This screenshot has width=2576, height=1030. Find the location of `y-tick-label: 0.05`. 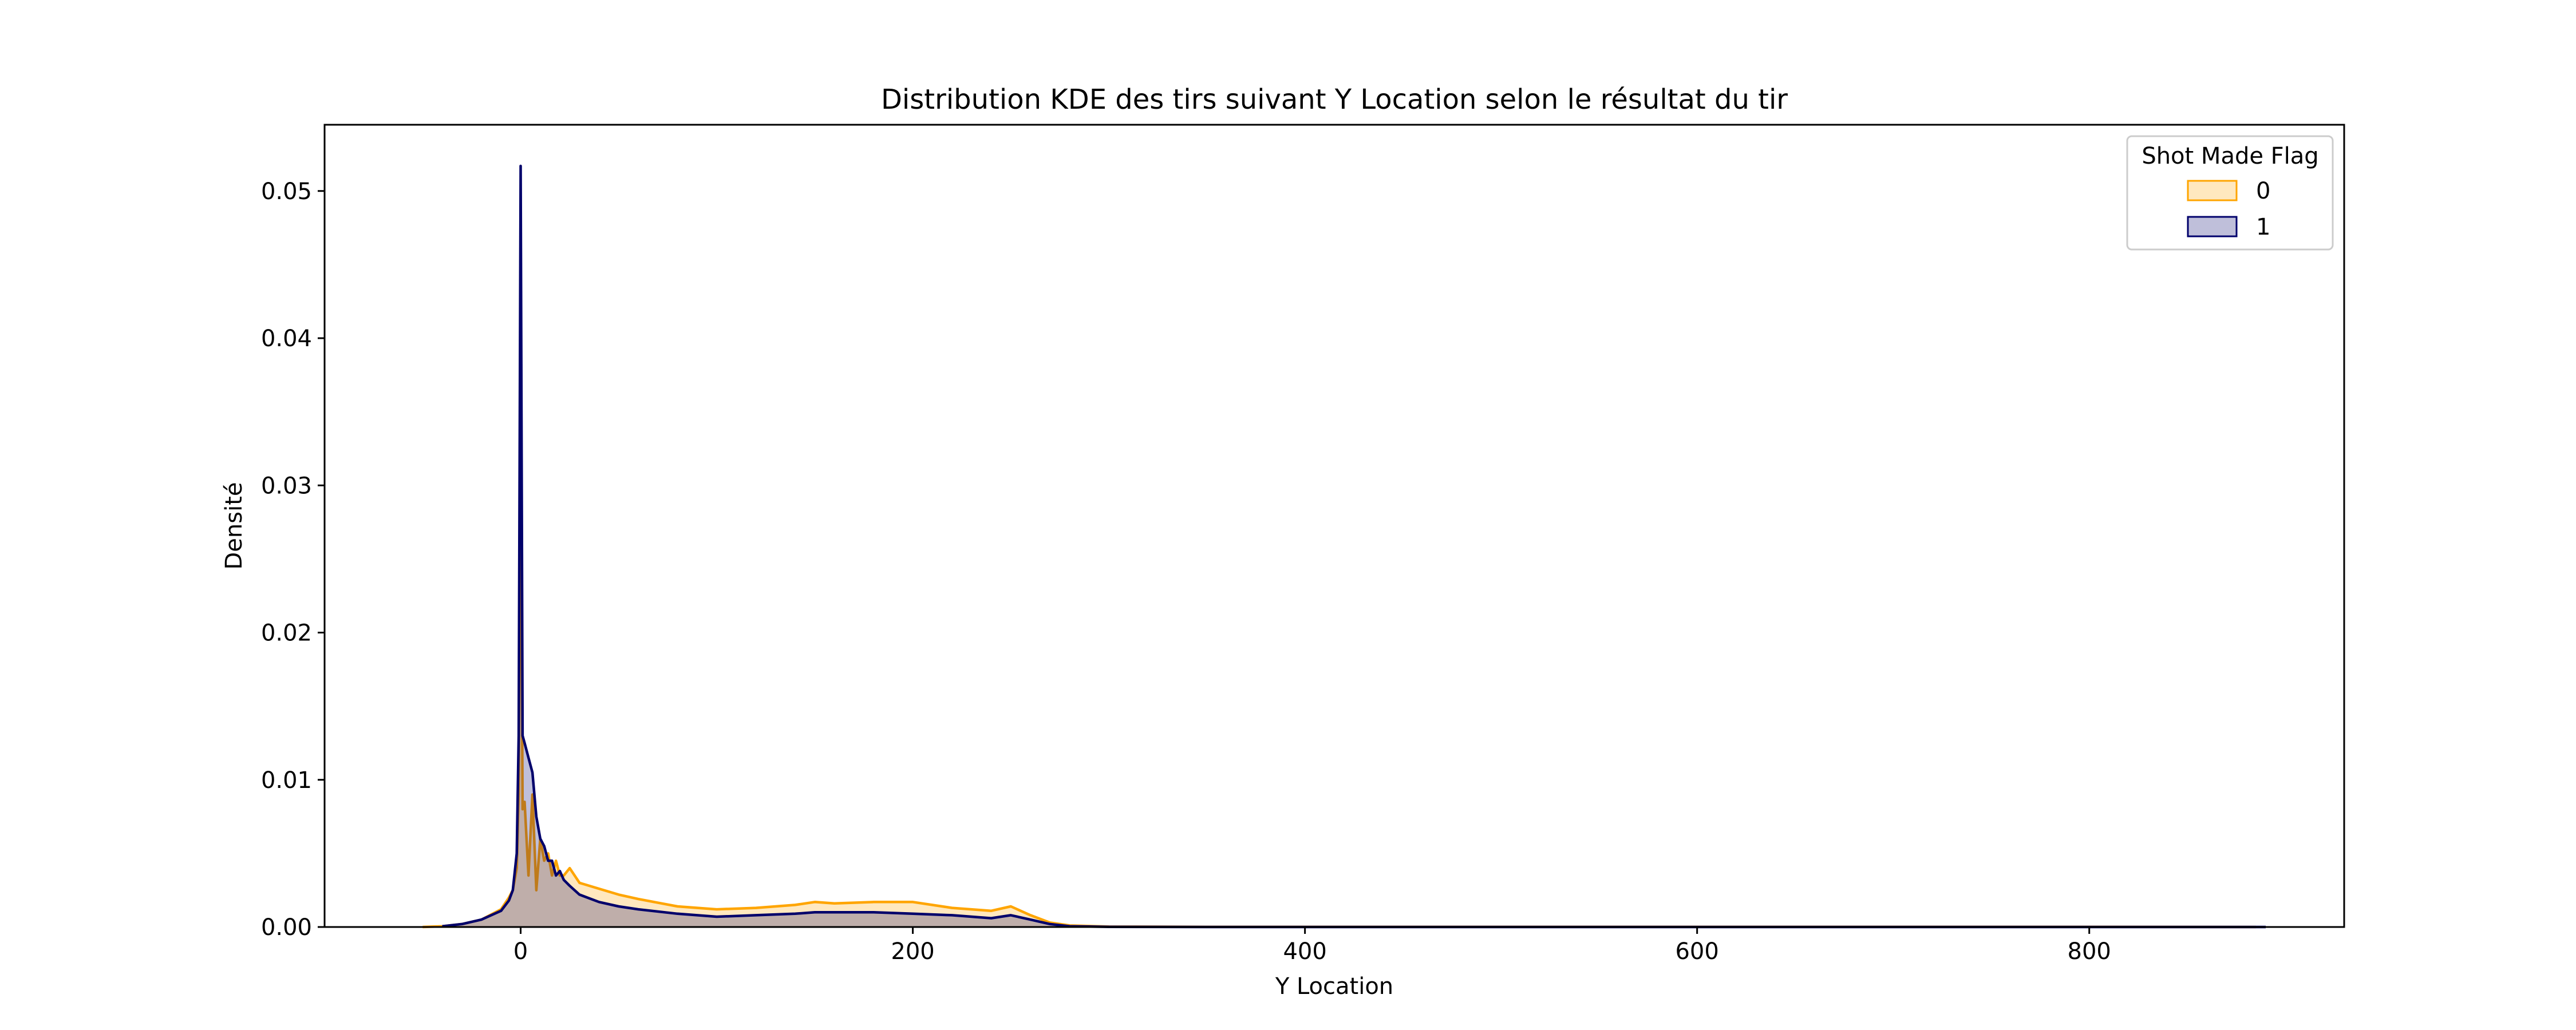

y-tick-label: 0.05 is located at coordinates (286, 192).